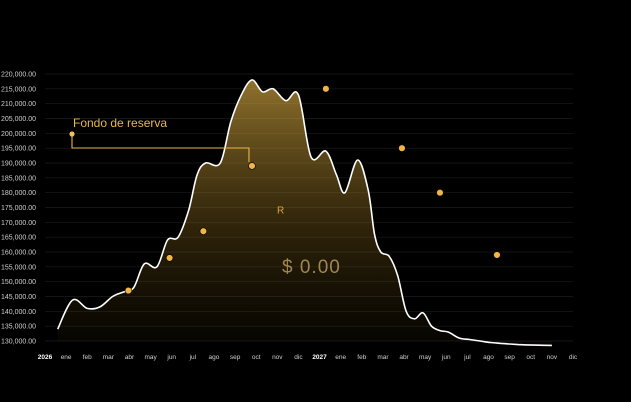 This screenshot has width=631, height=402. Describe the element at coordinates (18, 193) in the screenshot. I see `y-tick-label: 180,000.00` at that location.